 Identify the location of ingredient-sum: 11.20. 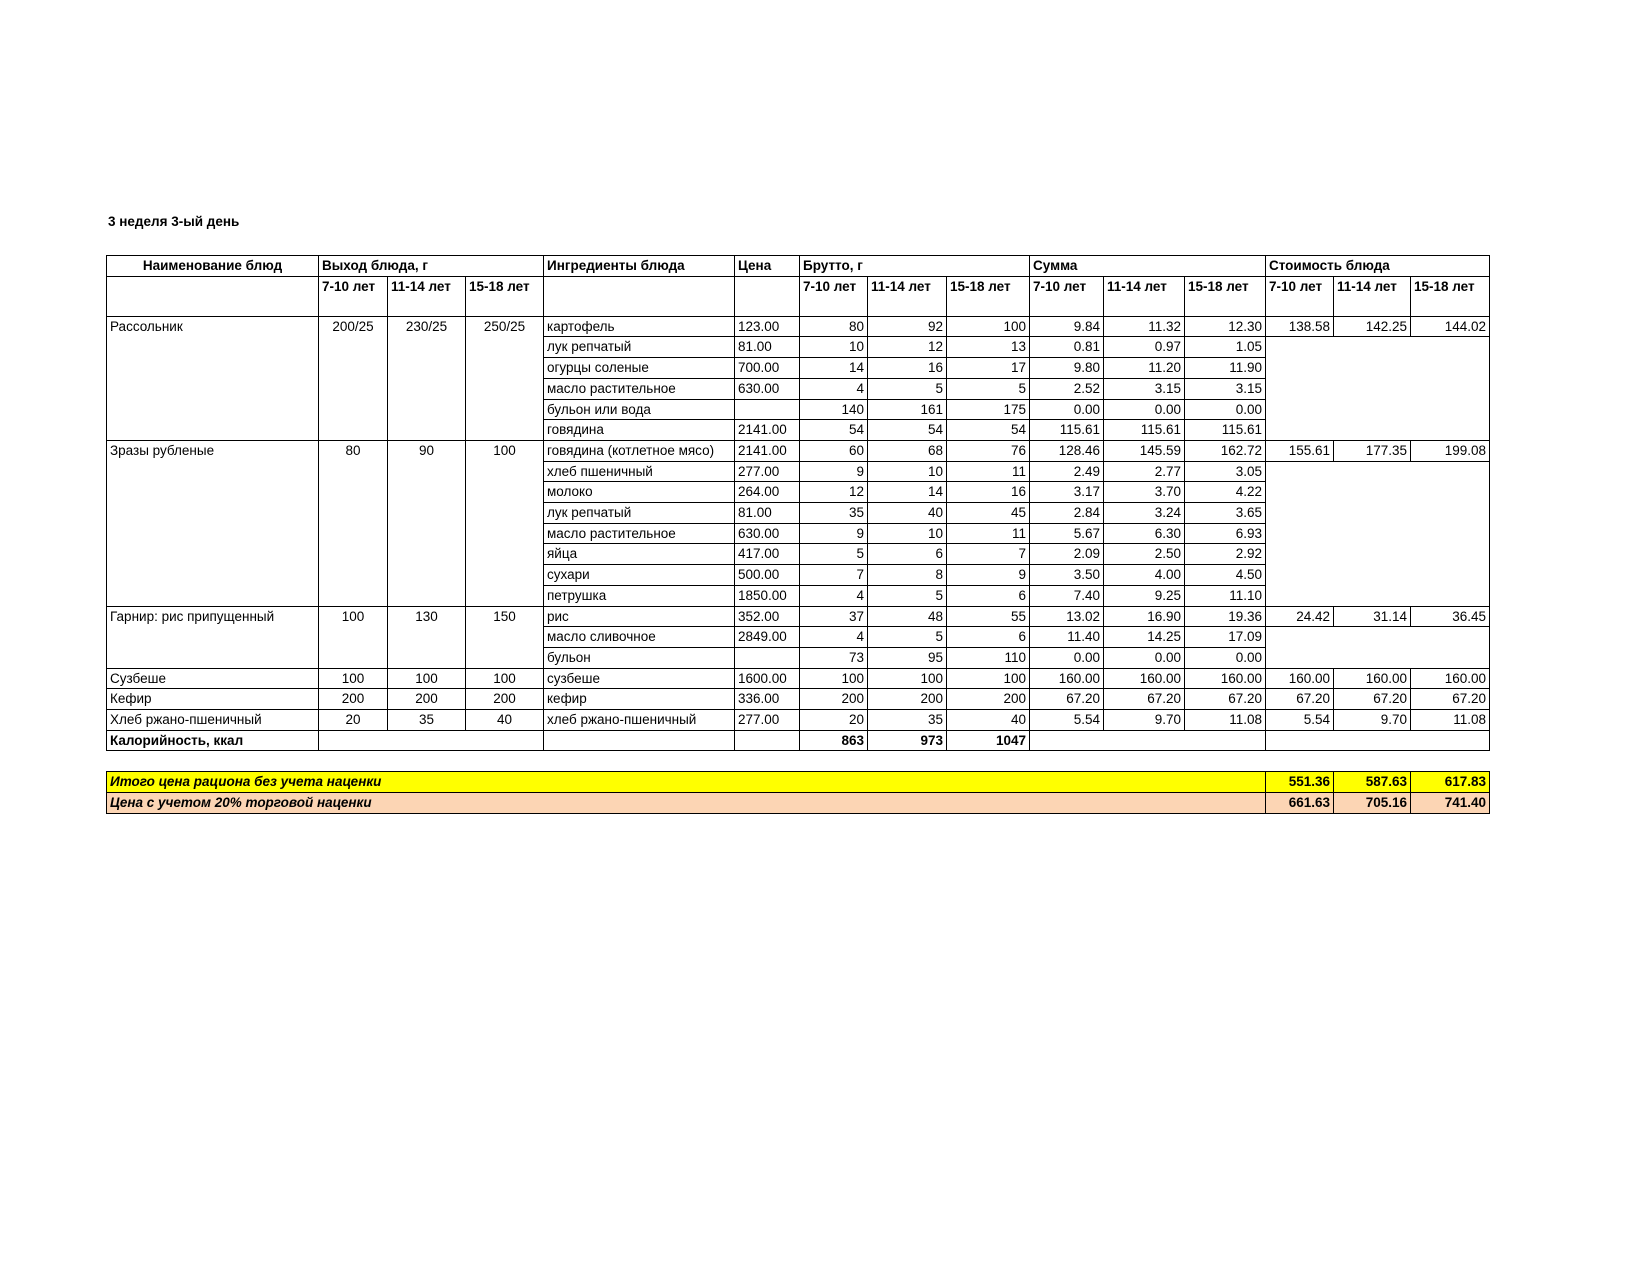
(1144, 368).